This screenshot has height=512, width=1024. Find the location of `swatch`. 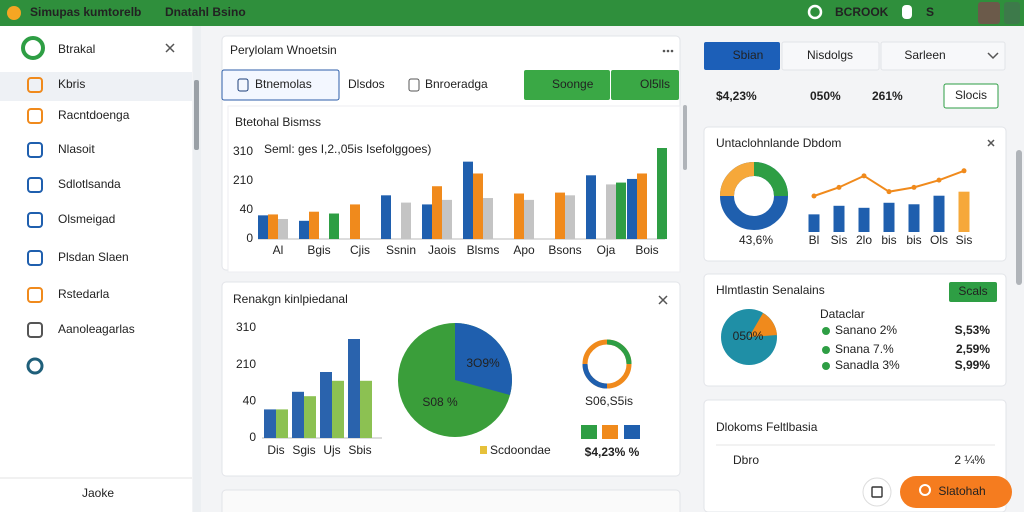

swatch is located at coordinates (610, 432).